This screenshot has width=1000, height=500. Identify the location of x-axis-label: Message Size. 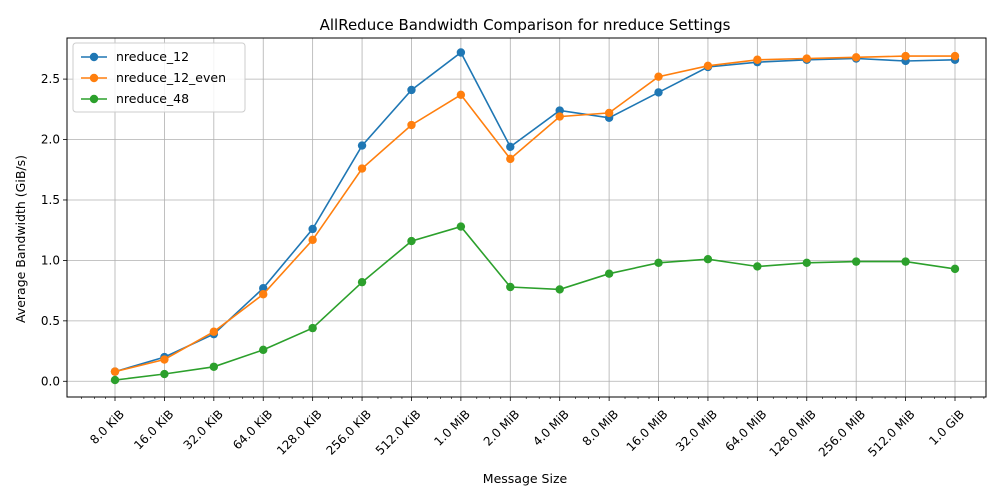
(525, 478).